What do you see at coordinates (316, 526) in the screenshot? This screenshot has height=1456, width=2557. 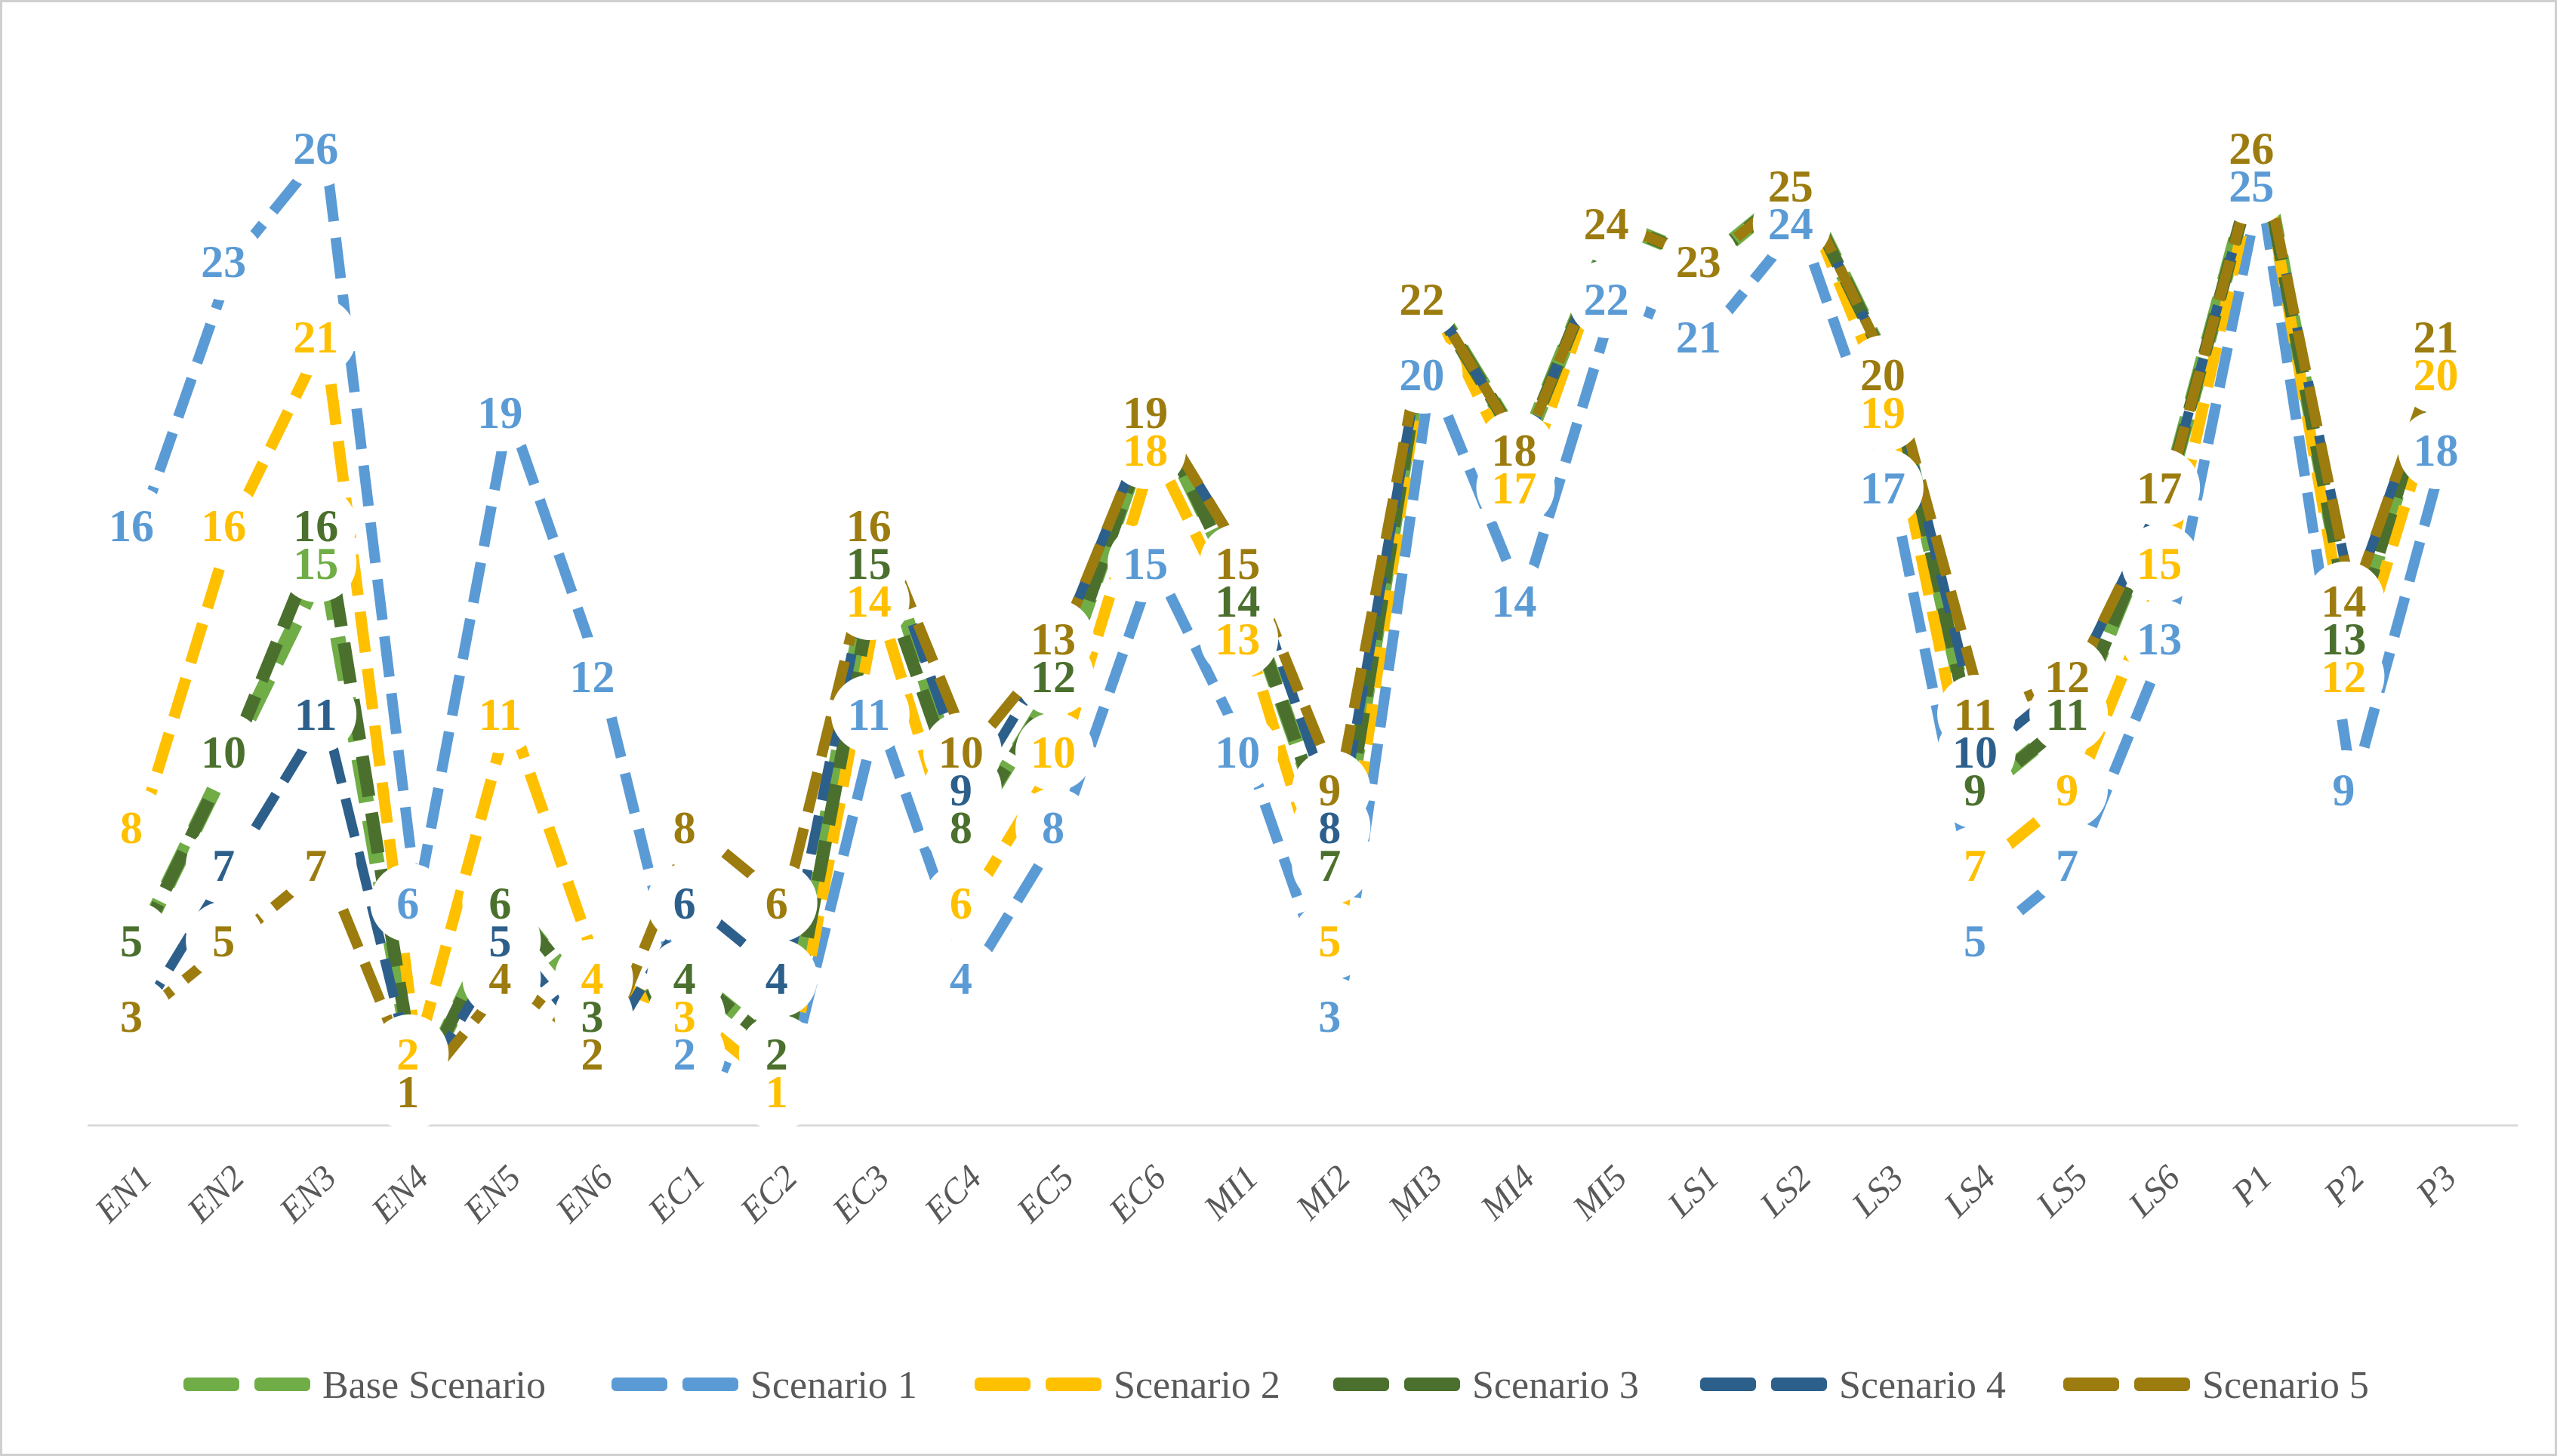 I see `data-label: 16` at bounding box center [316, 526].